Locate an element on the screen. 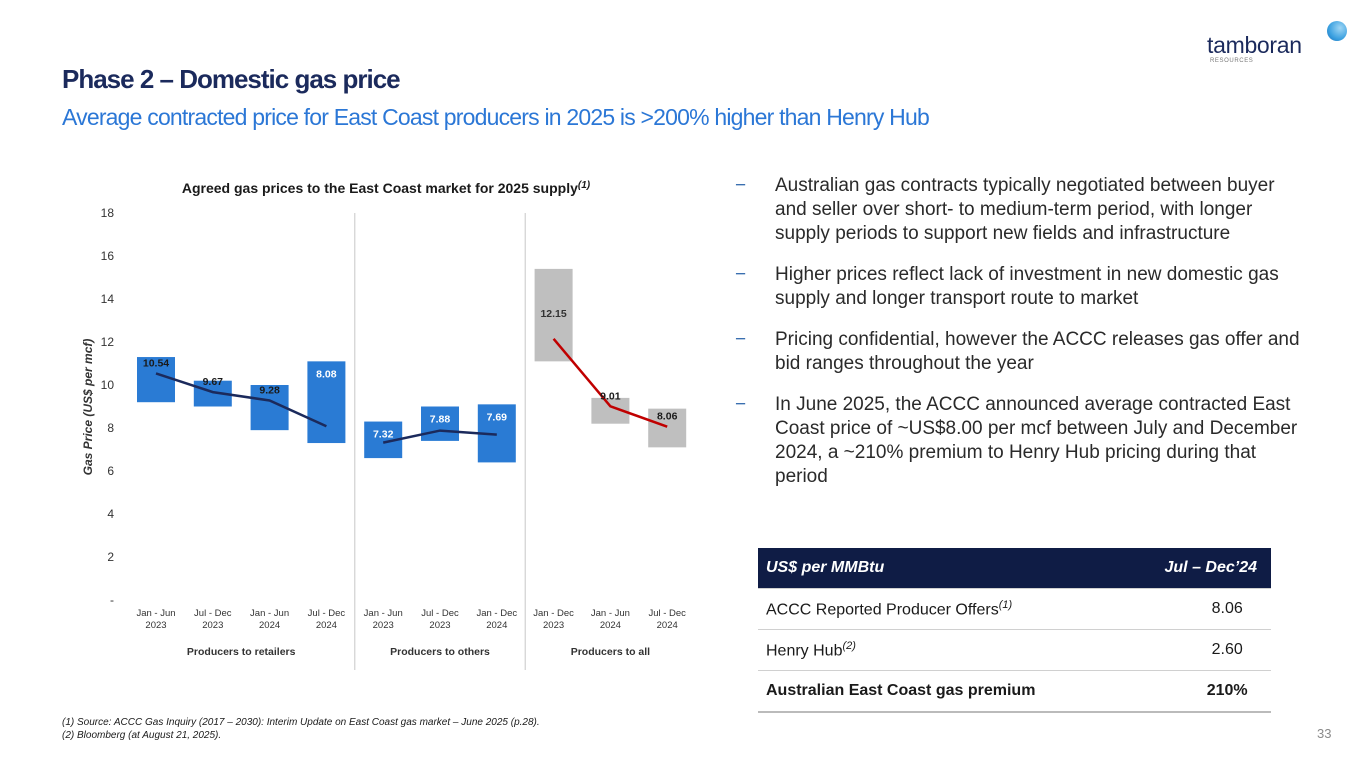 Image resolution: width=1365 pixels, height=768 pixels. table-row: ACCC Reported Producer Offers(1) 8.06 is located at coordinates (1014, 609).